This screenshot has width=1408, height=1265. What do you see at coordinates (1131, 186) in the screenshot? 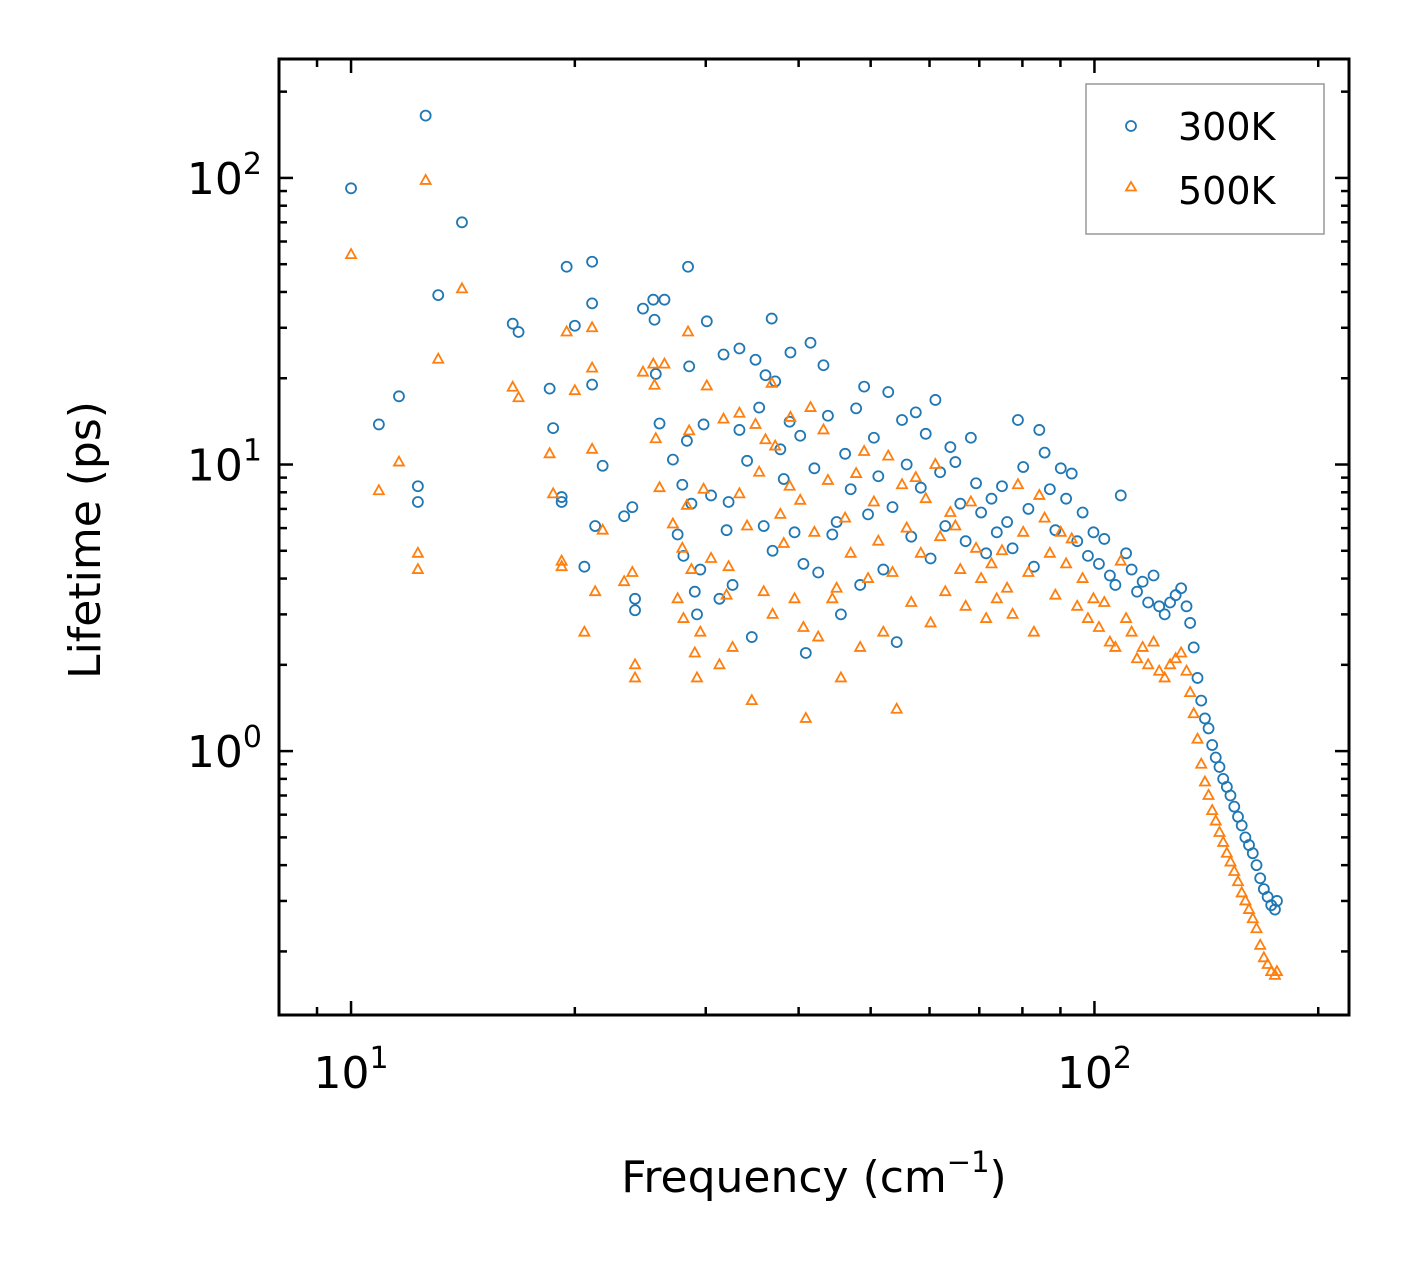
I see `legend-marker-500k` at bounding box center [1131, 186].